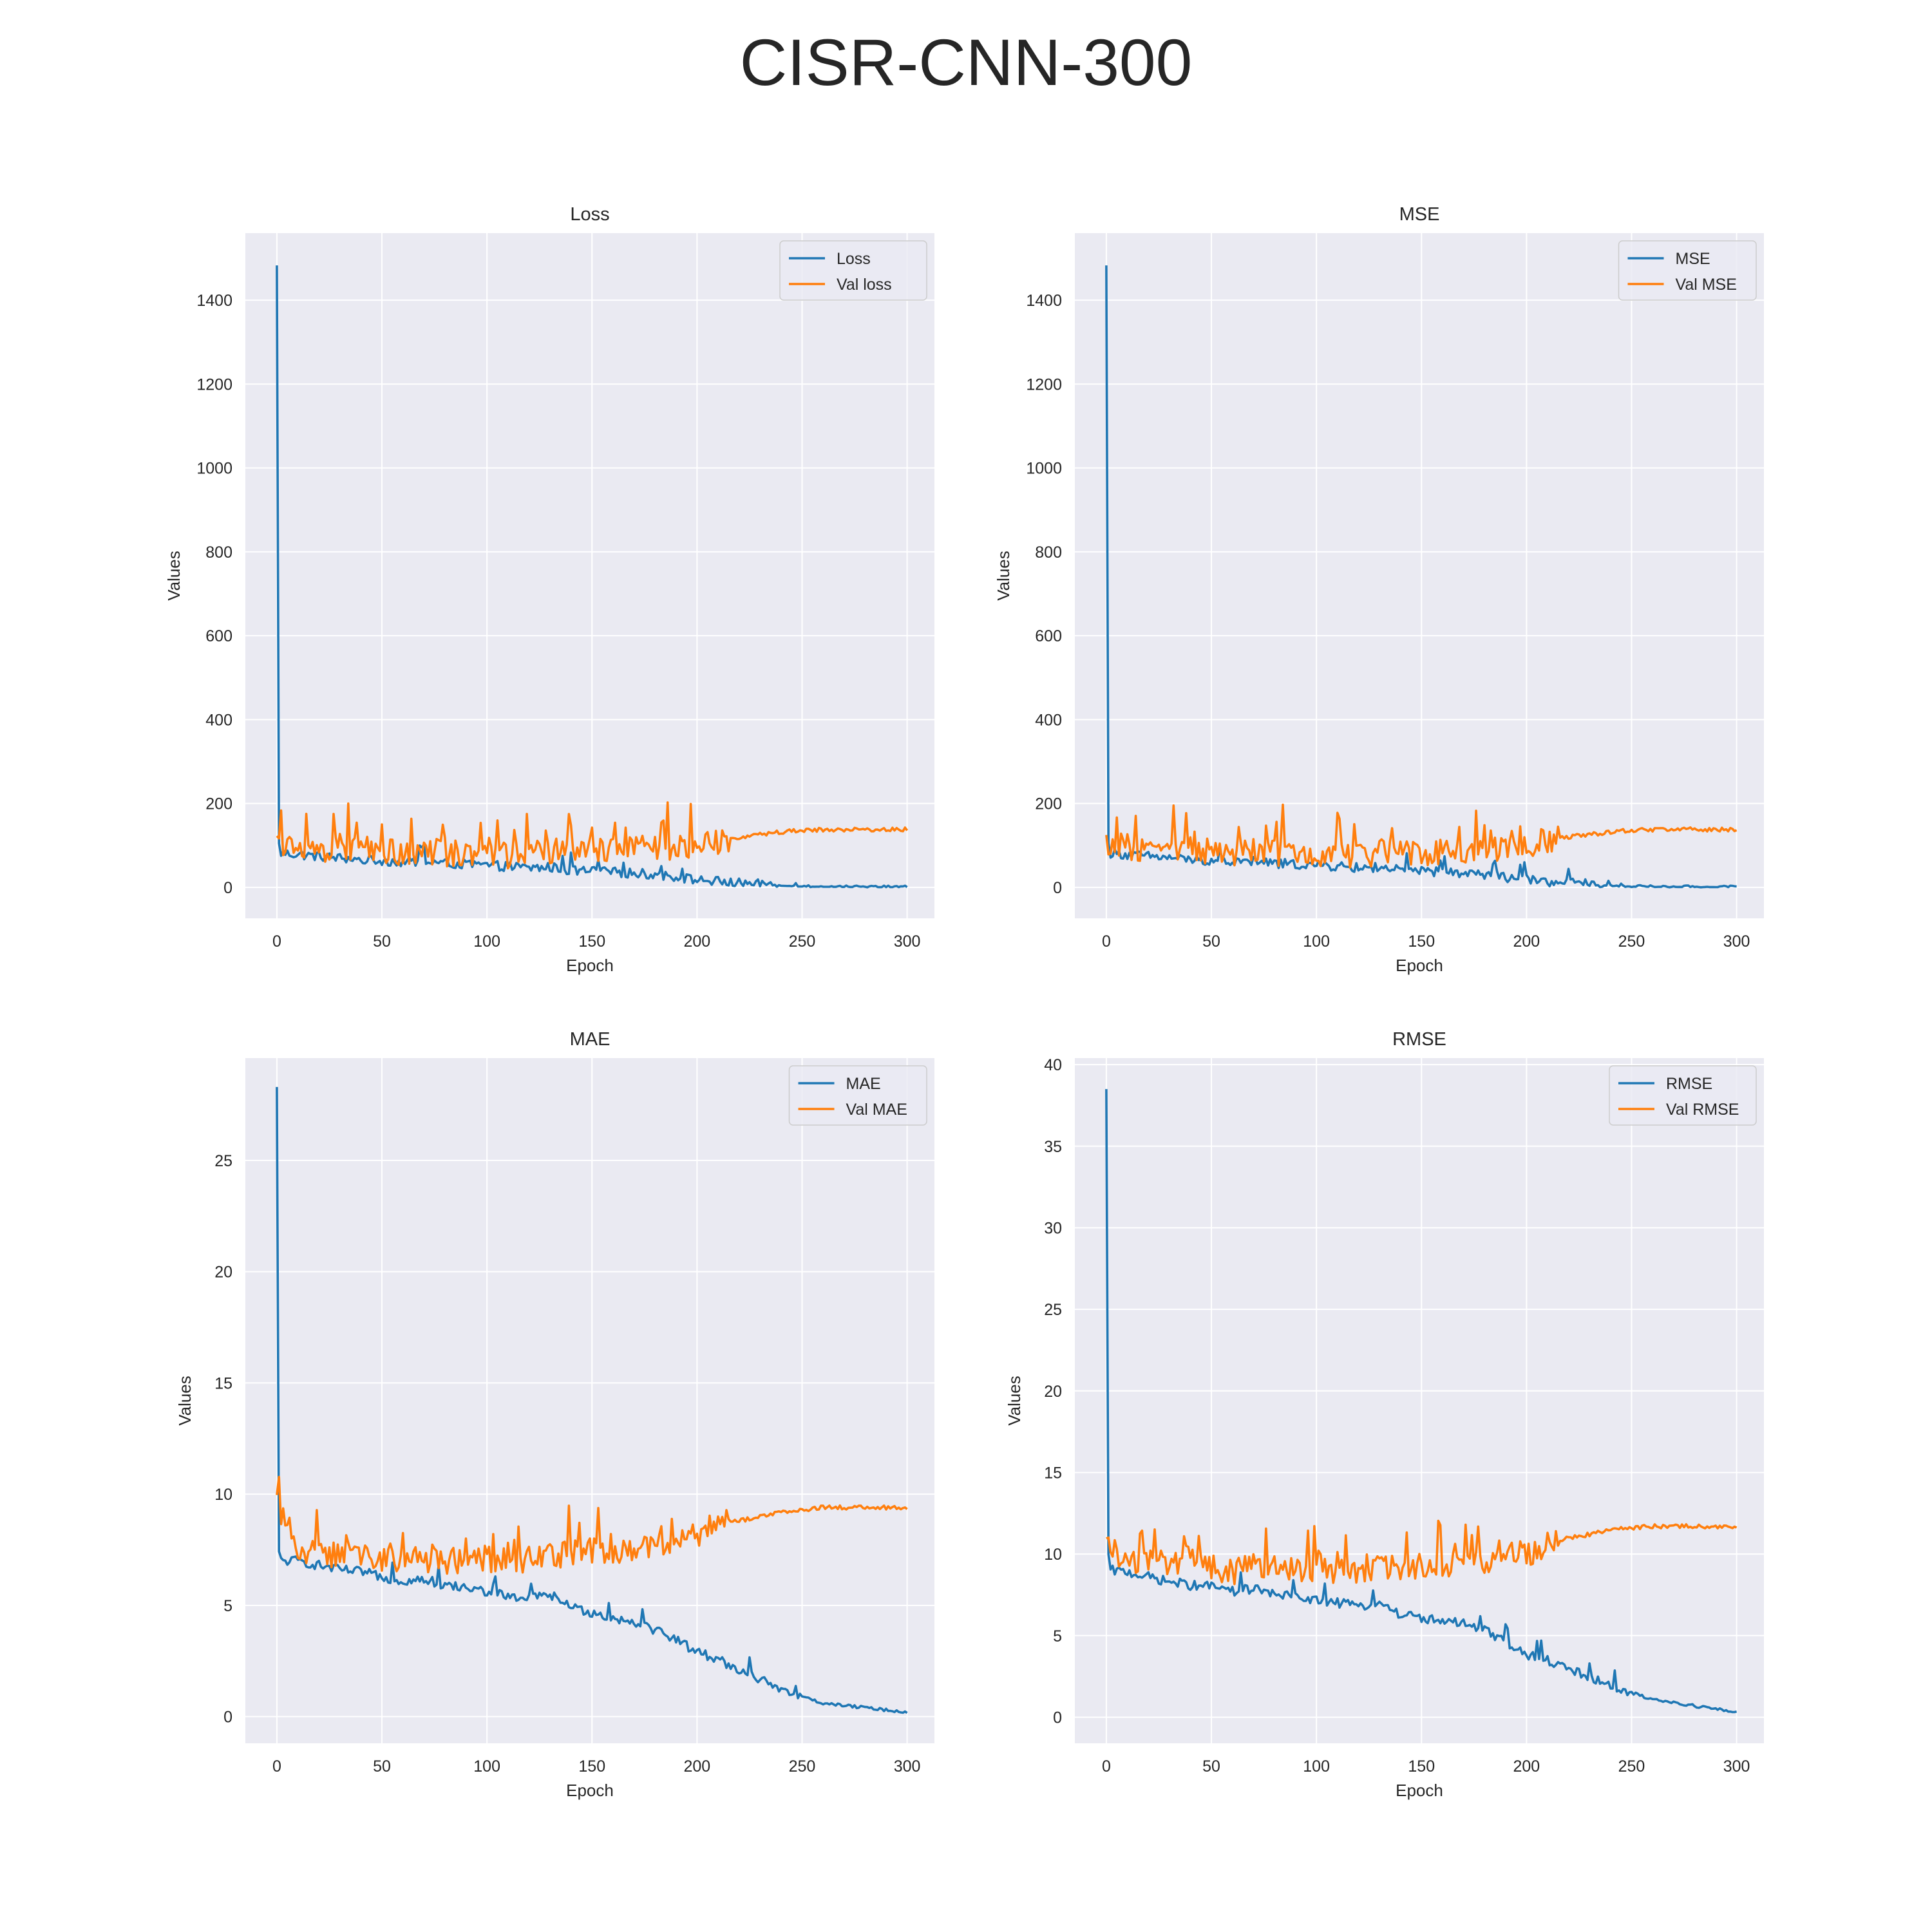 The width and height of the screenshot is (1932, 1932). Describe the element at coordinates (1419, 1039) in the screenshot. I see `subplot-title: RMSE` at that location.